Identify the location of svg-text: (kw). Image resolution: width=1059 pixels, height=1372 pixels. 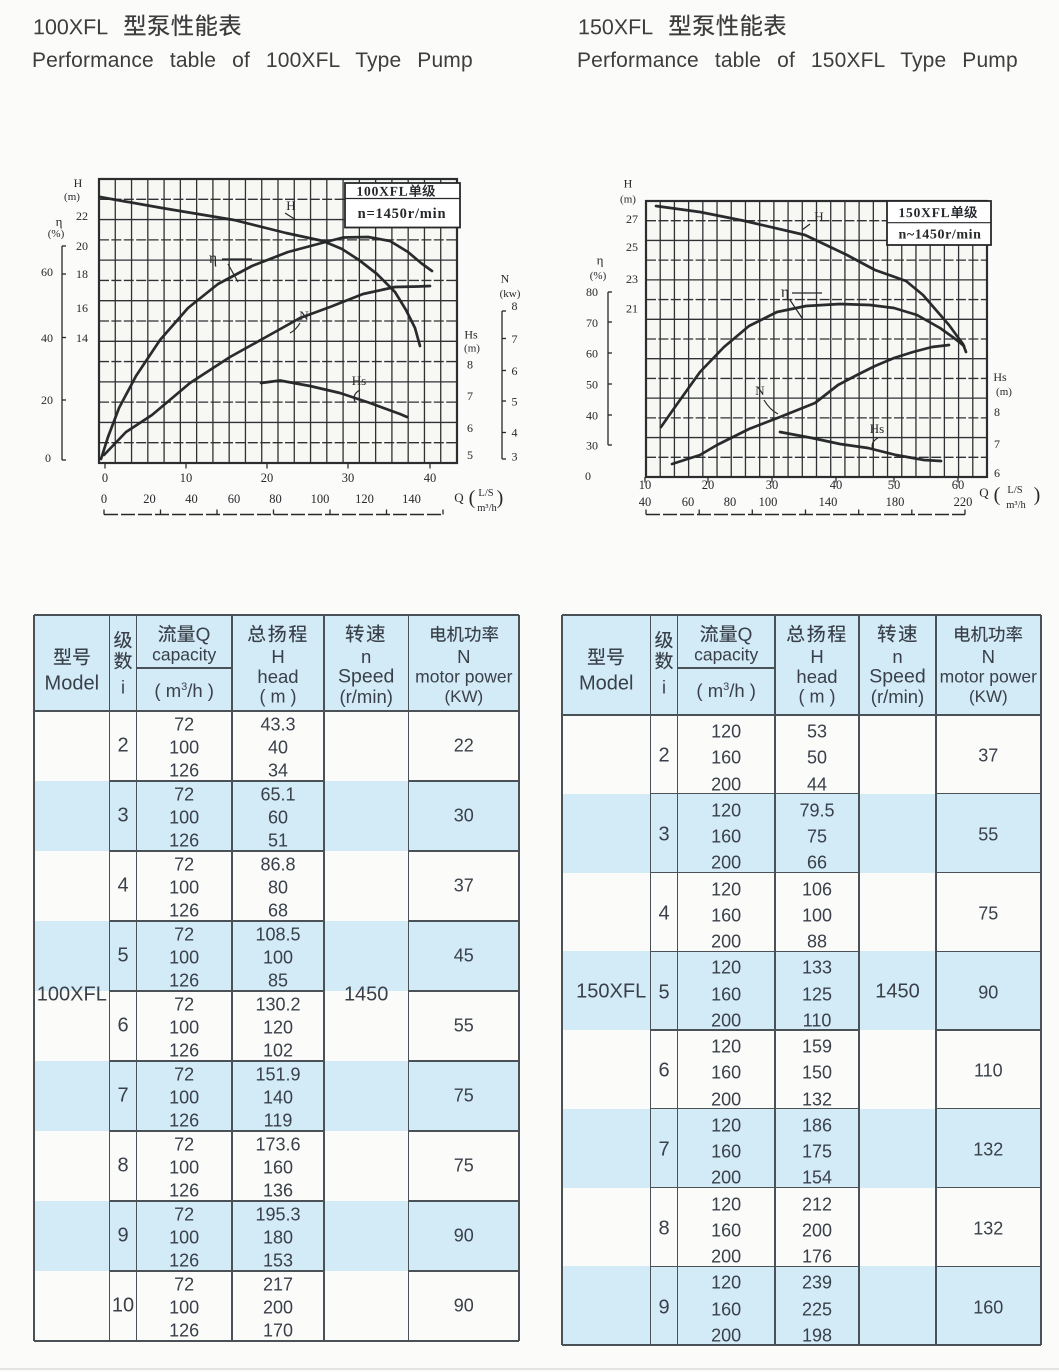
(510, 294).